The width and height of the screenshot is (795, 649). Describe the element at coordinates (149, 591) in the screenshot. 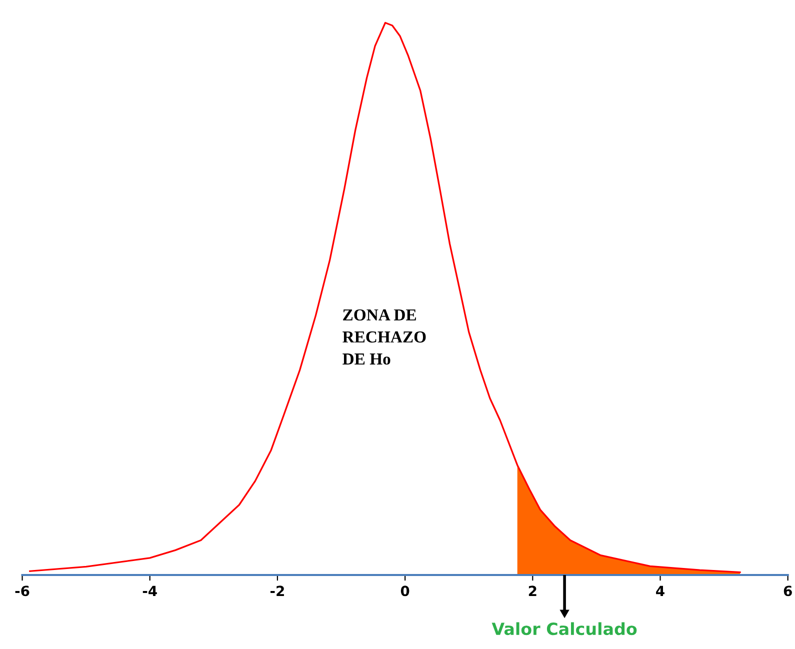

I see `x-tick-label: -4` at that location.